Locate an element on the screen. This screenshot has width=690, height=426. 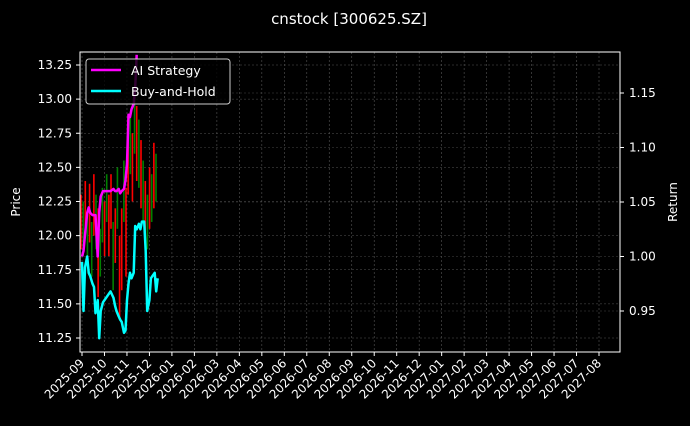
y-axis-label: Price is located at coordinates (16, 201).